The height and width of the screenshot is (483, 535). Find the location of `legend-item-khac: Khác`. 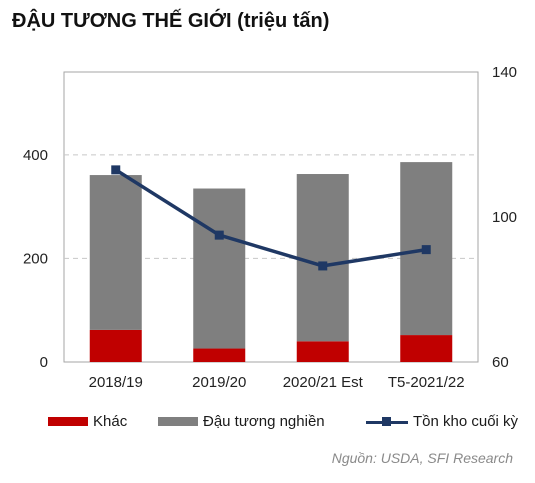

legend-item-khac: Khác is located at coordinates (87, 421).